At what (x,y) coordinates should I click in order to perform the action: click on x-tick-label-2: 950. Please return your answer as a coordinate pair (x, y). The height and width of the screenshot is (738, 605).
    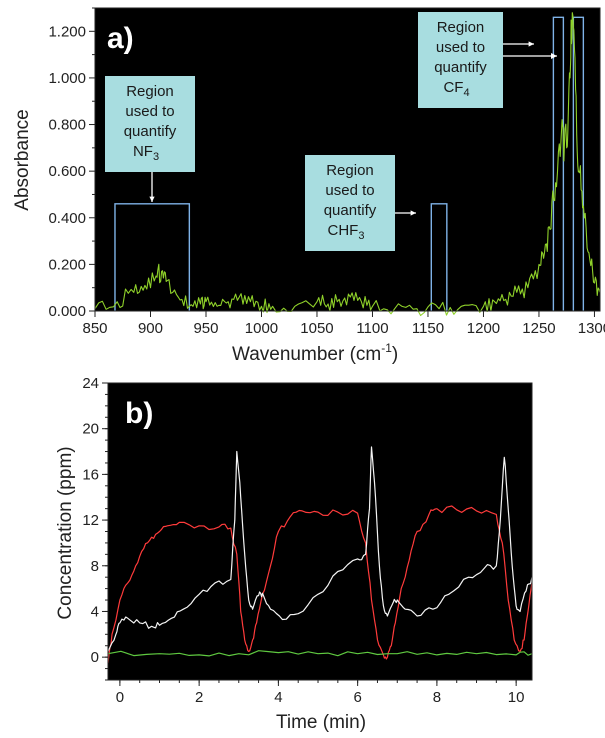
    Looking at the image, I should click on (205, 328).